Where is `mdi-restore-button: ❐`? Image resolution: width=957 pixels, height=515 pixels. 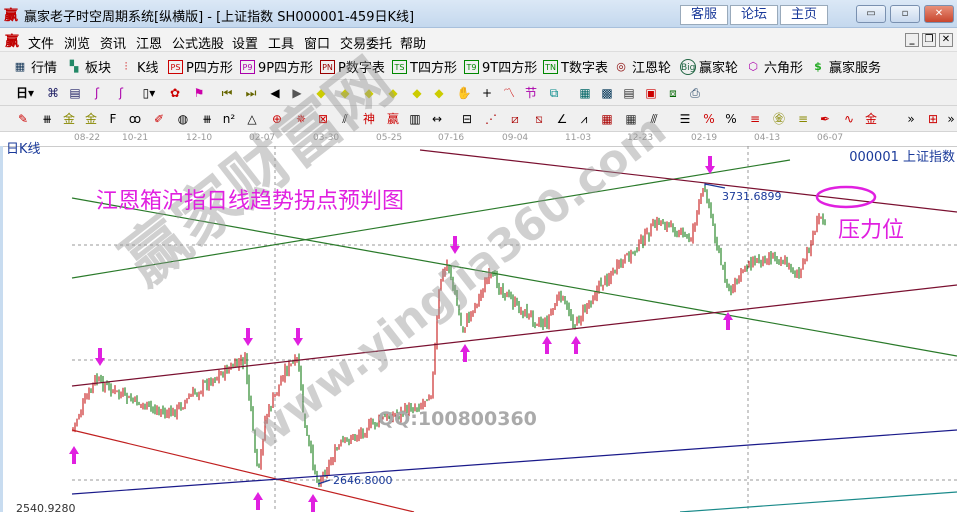 mdi-restore-button: ❐ is located at coordinates (929, 40).